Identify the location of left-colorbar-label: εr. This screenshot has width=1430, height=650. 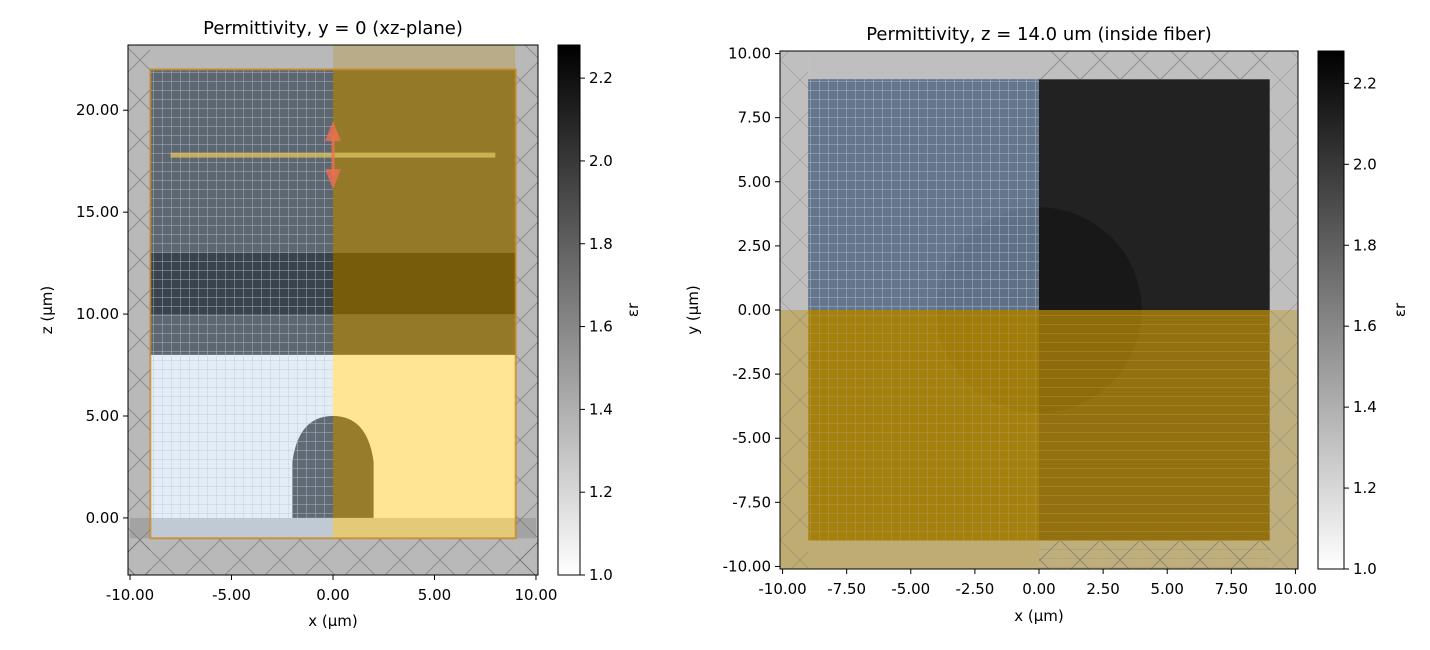
(633, 309).